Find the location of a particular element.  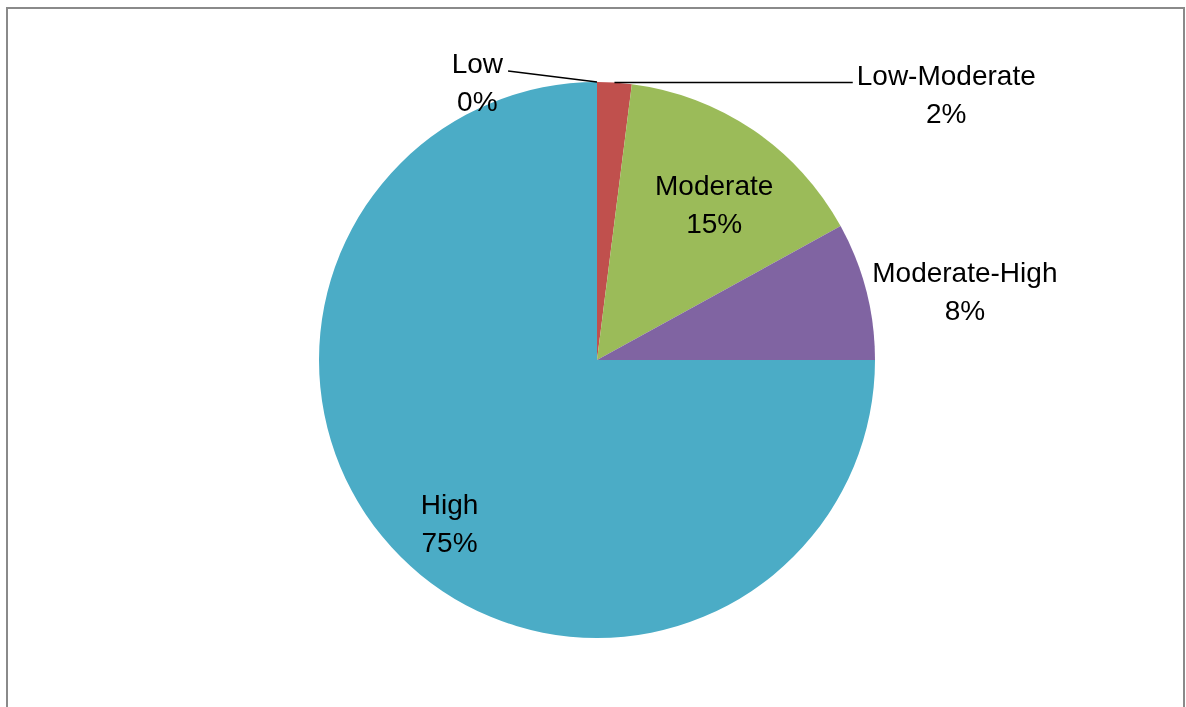

legend-label: Low is located at coordinates (477, 63).